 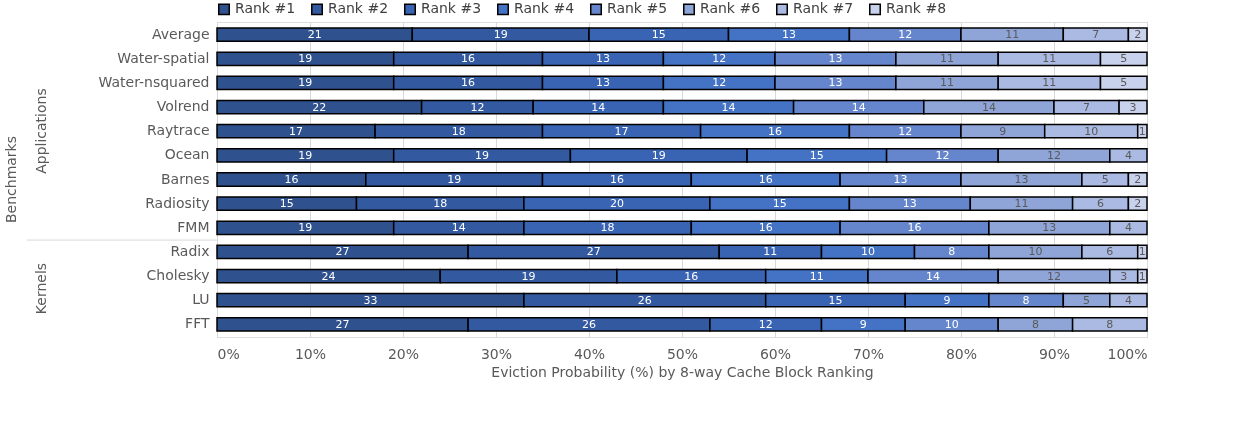 What do you see at coordinates (228, 353) in the screenshot?
I see `x-tick-label: 0%` at bounding box center [228, 353].